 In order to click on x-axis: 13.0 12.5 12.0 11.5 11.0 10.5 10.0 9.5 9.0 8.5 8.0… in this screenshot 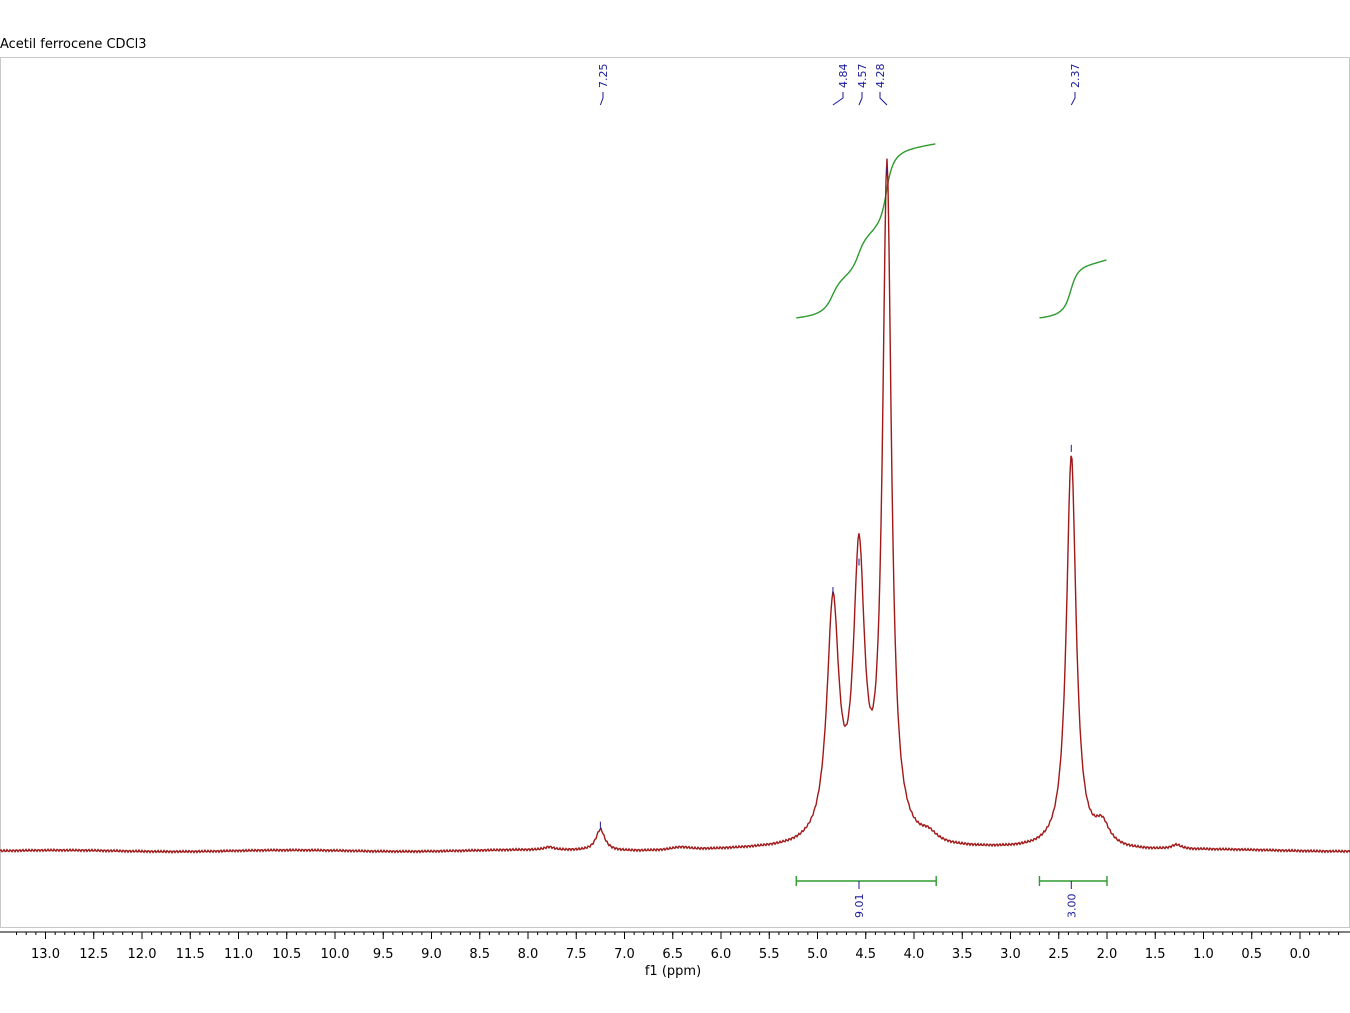, I will do `click(678, 947)`.